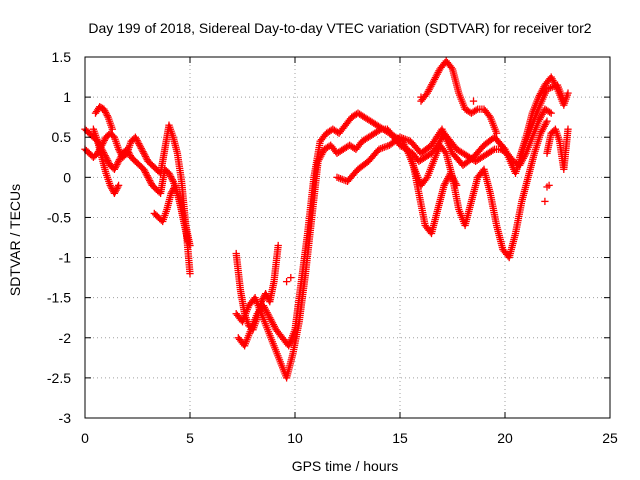 This screenshot has height=480, width=640. Describe the element at coordinates (67, 97) in the screenshot. I see `y-tick-label: 1` at that location.